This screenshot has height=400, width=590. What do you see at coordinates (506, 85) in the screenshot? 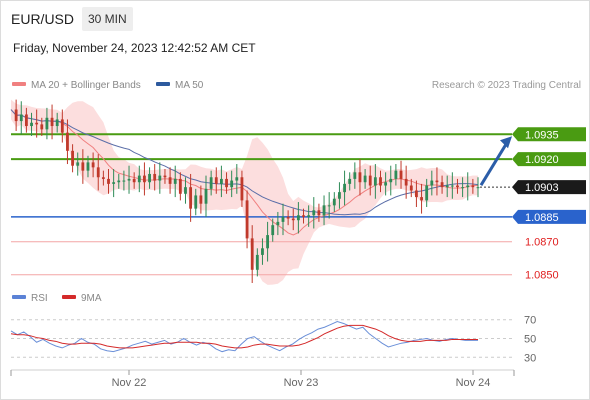
I see `copyright-label: Research © 2023 Trading Central` at bounding box center [506, 85].